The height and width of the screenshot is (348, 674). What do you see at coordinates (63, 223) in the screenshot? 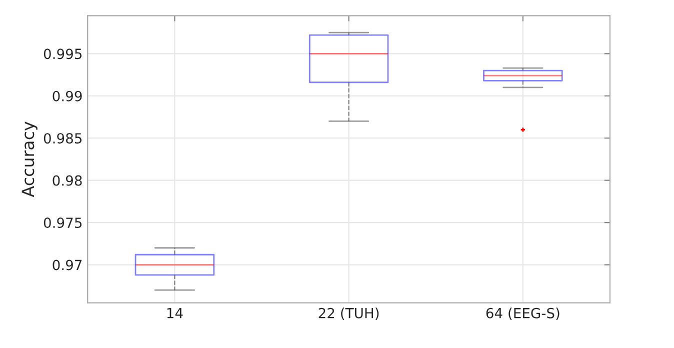
I see `y-tick-label: 0.975` at bounding box center [63, 223].